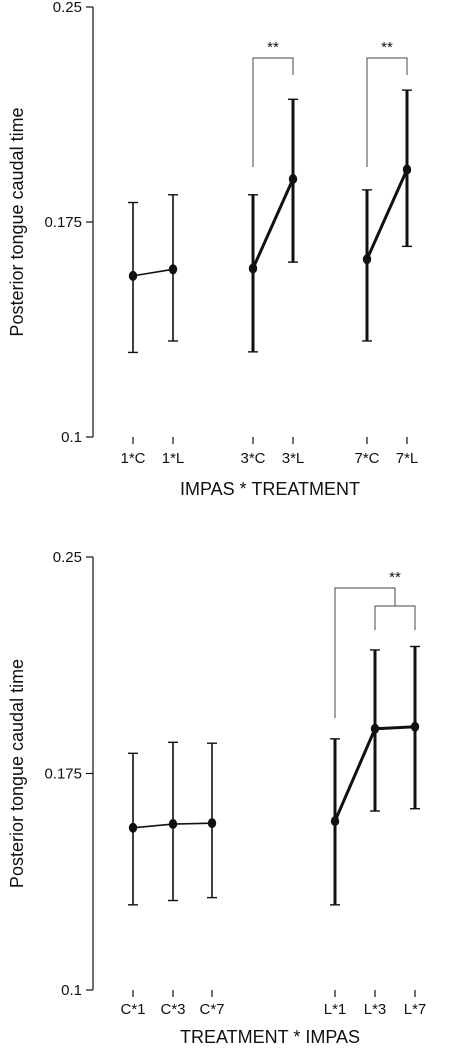 The width and height of the screenshot is (458, 1050). Describe the element at coordinates (293, 458) in the screenshot. I see `x-tick-label: 3*L` at that location.